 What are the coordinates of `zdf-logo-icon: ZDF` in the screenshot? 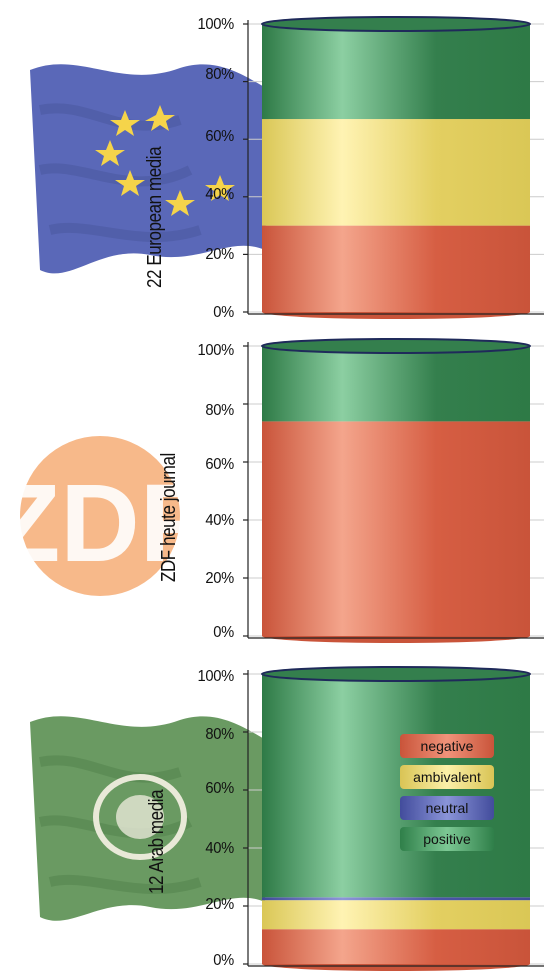 It's located at (108, 516).